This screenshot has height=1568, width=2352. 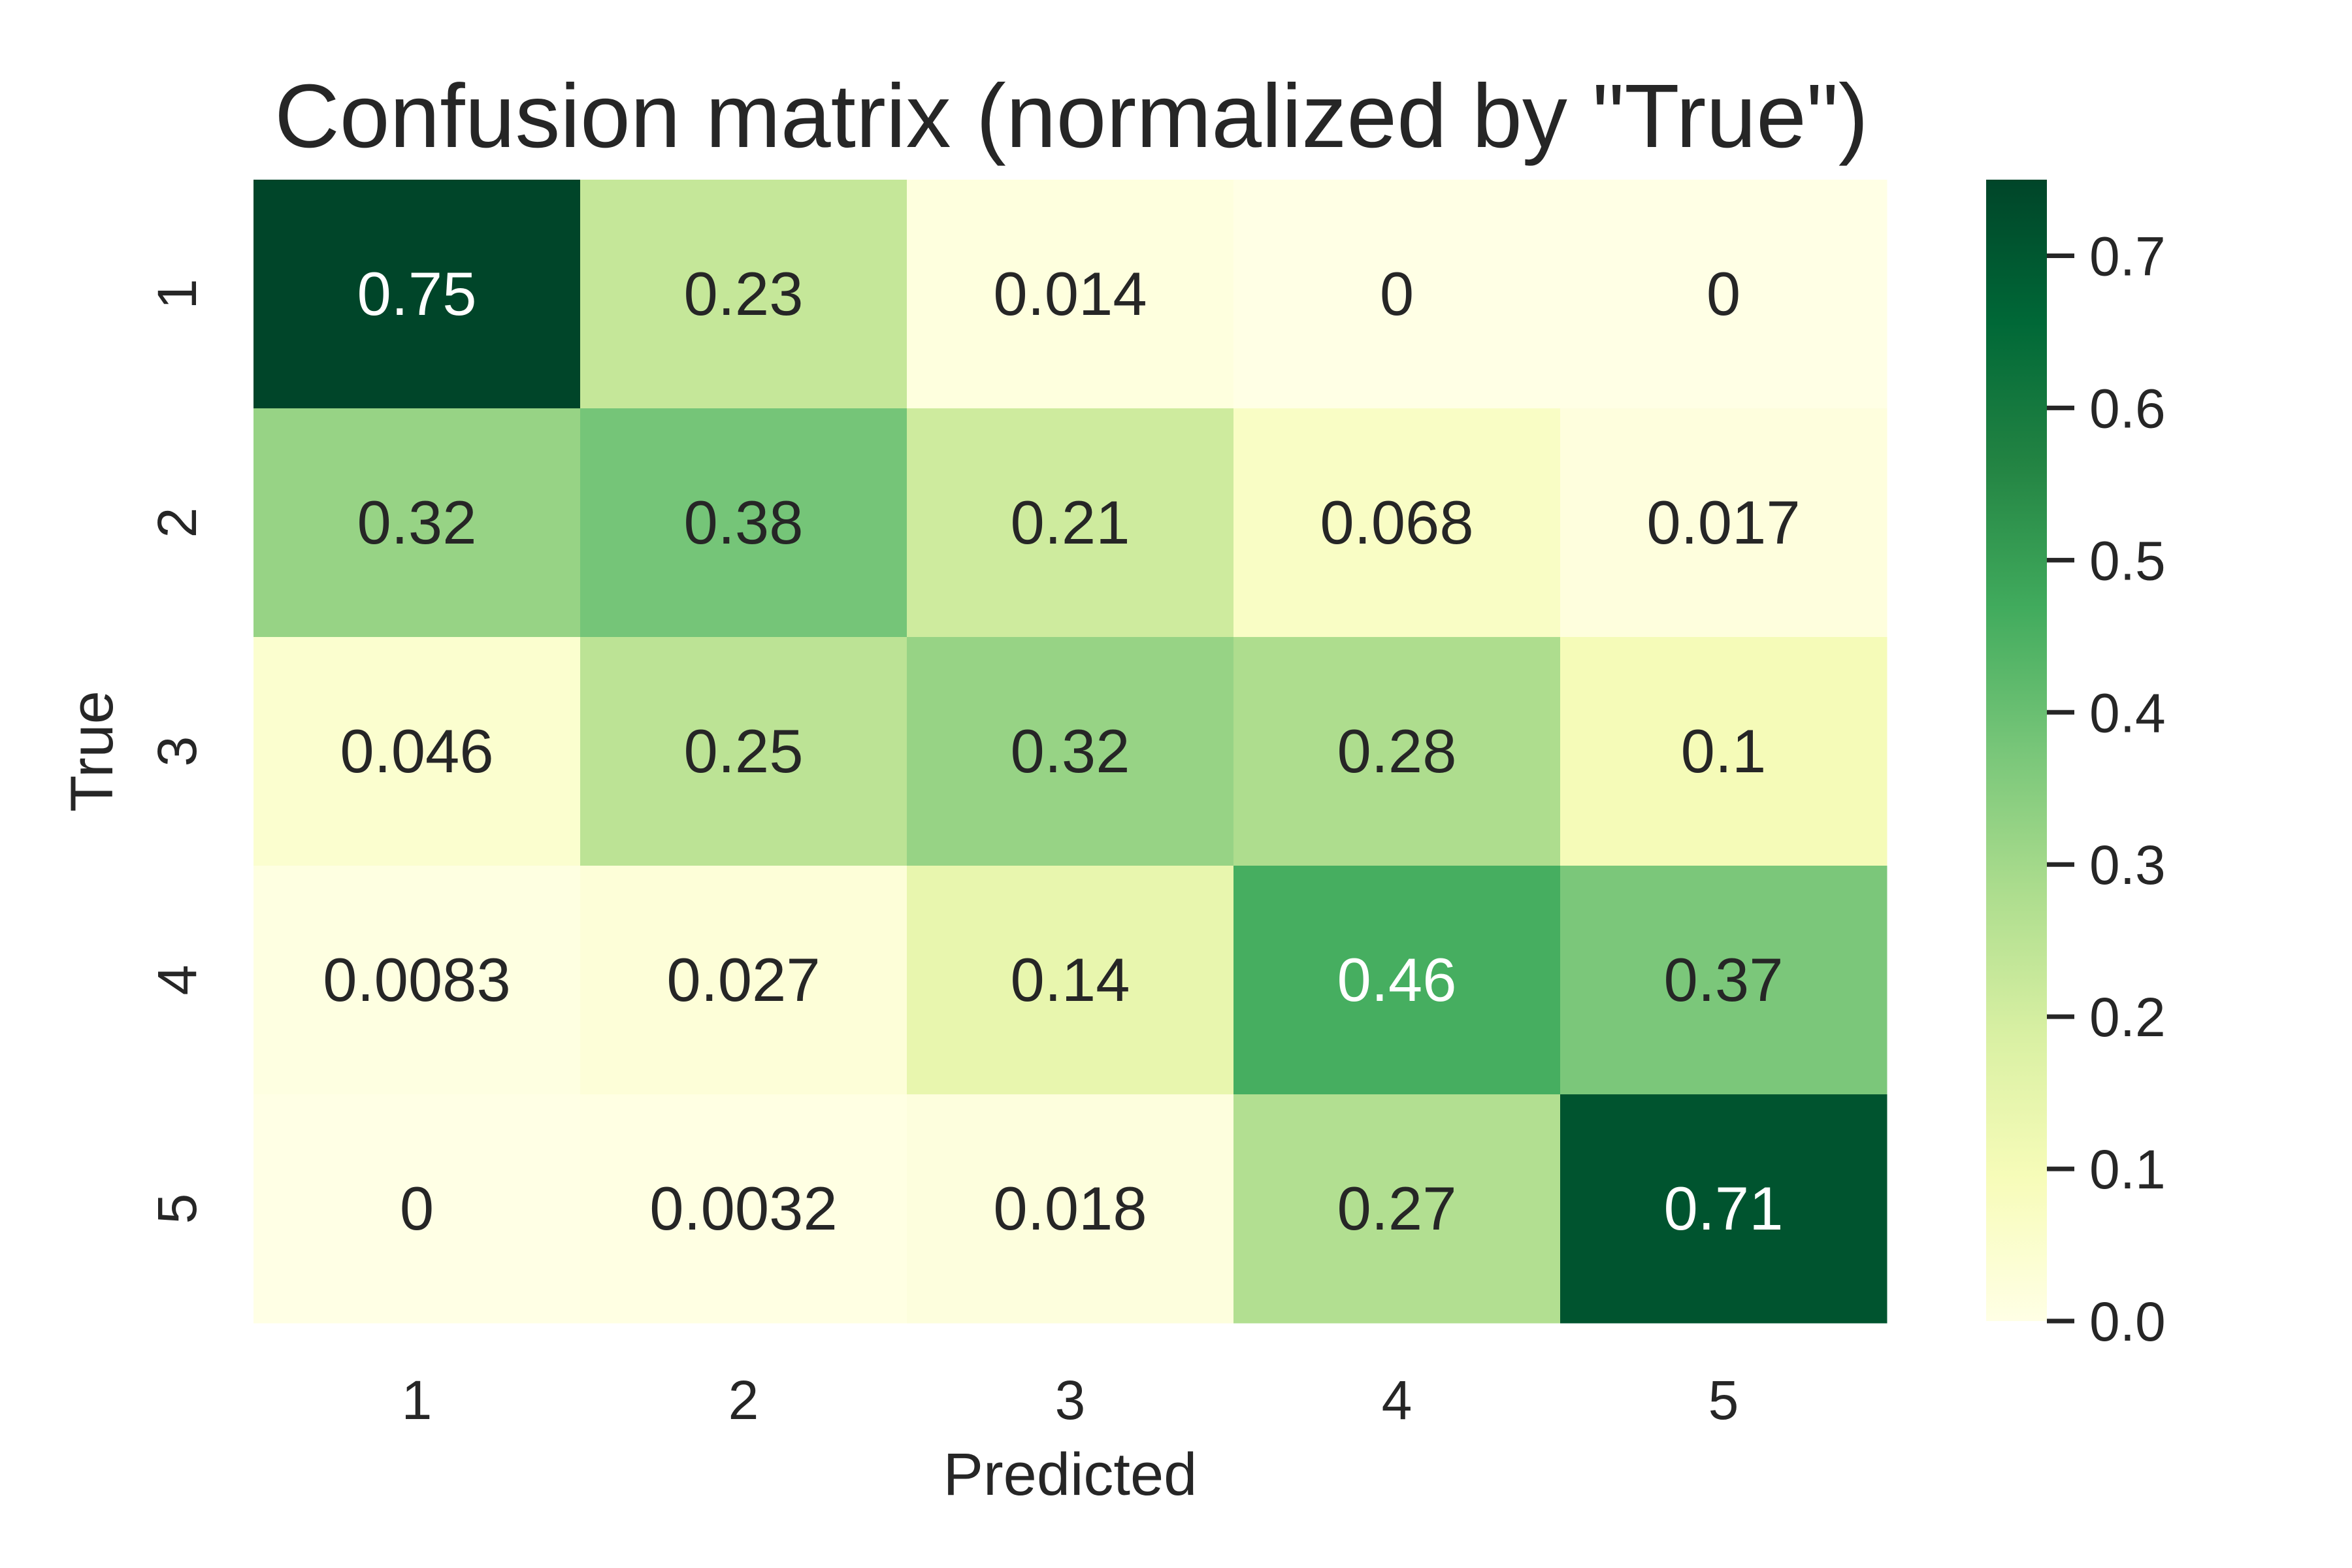 I want to click on heatmap-cell-r2-c3, so click(x=1070, y=523).